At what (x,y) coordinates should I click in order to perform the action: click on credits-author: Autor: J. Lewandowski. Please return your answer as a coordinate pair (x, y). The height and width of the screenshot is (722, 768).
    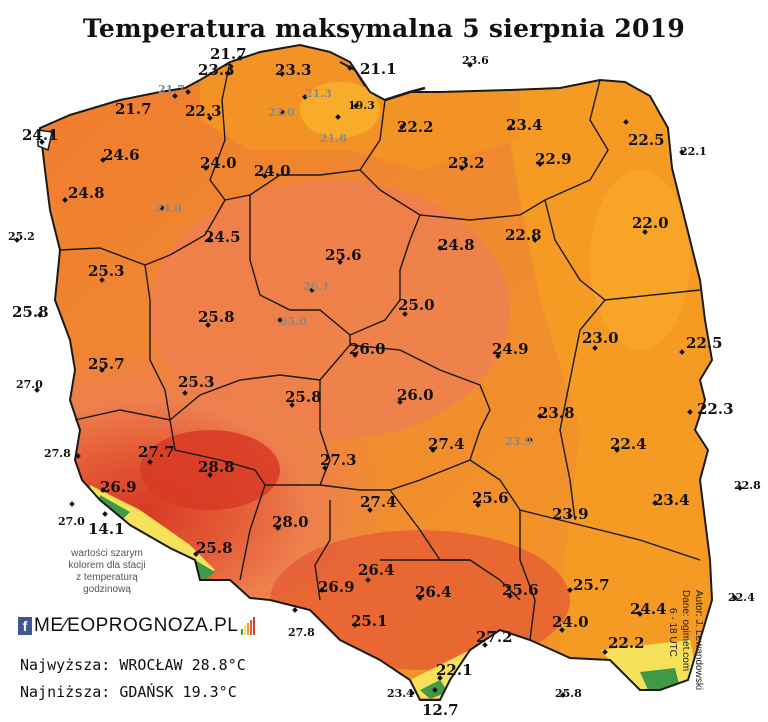
    Looking at the image, I should click on (698, 640).